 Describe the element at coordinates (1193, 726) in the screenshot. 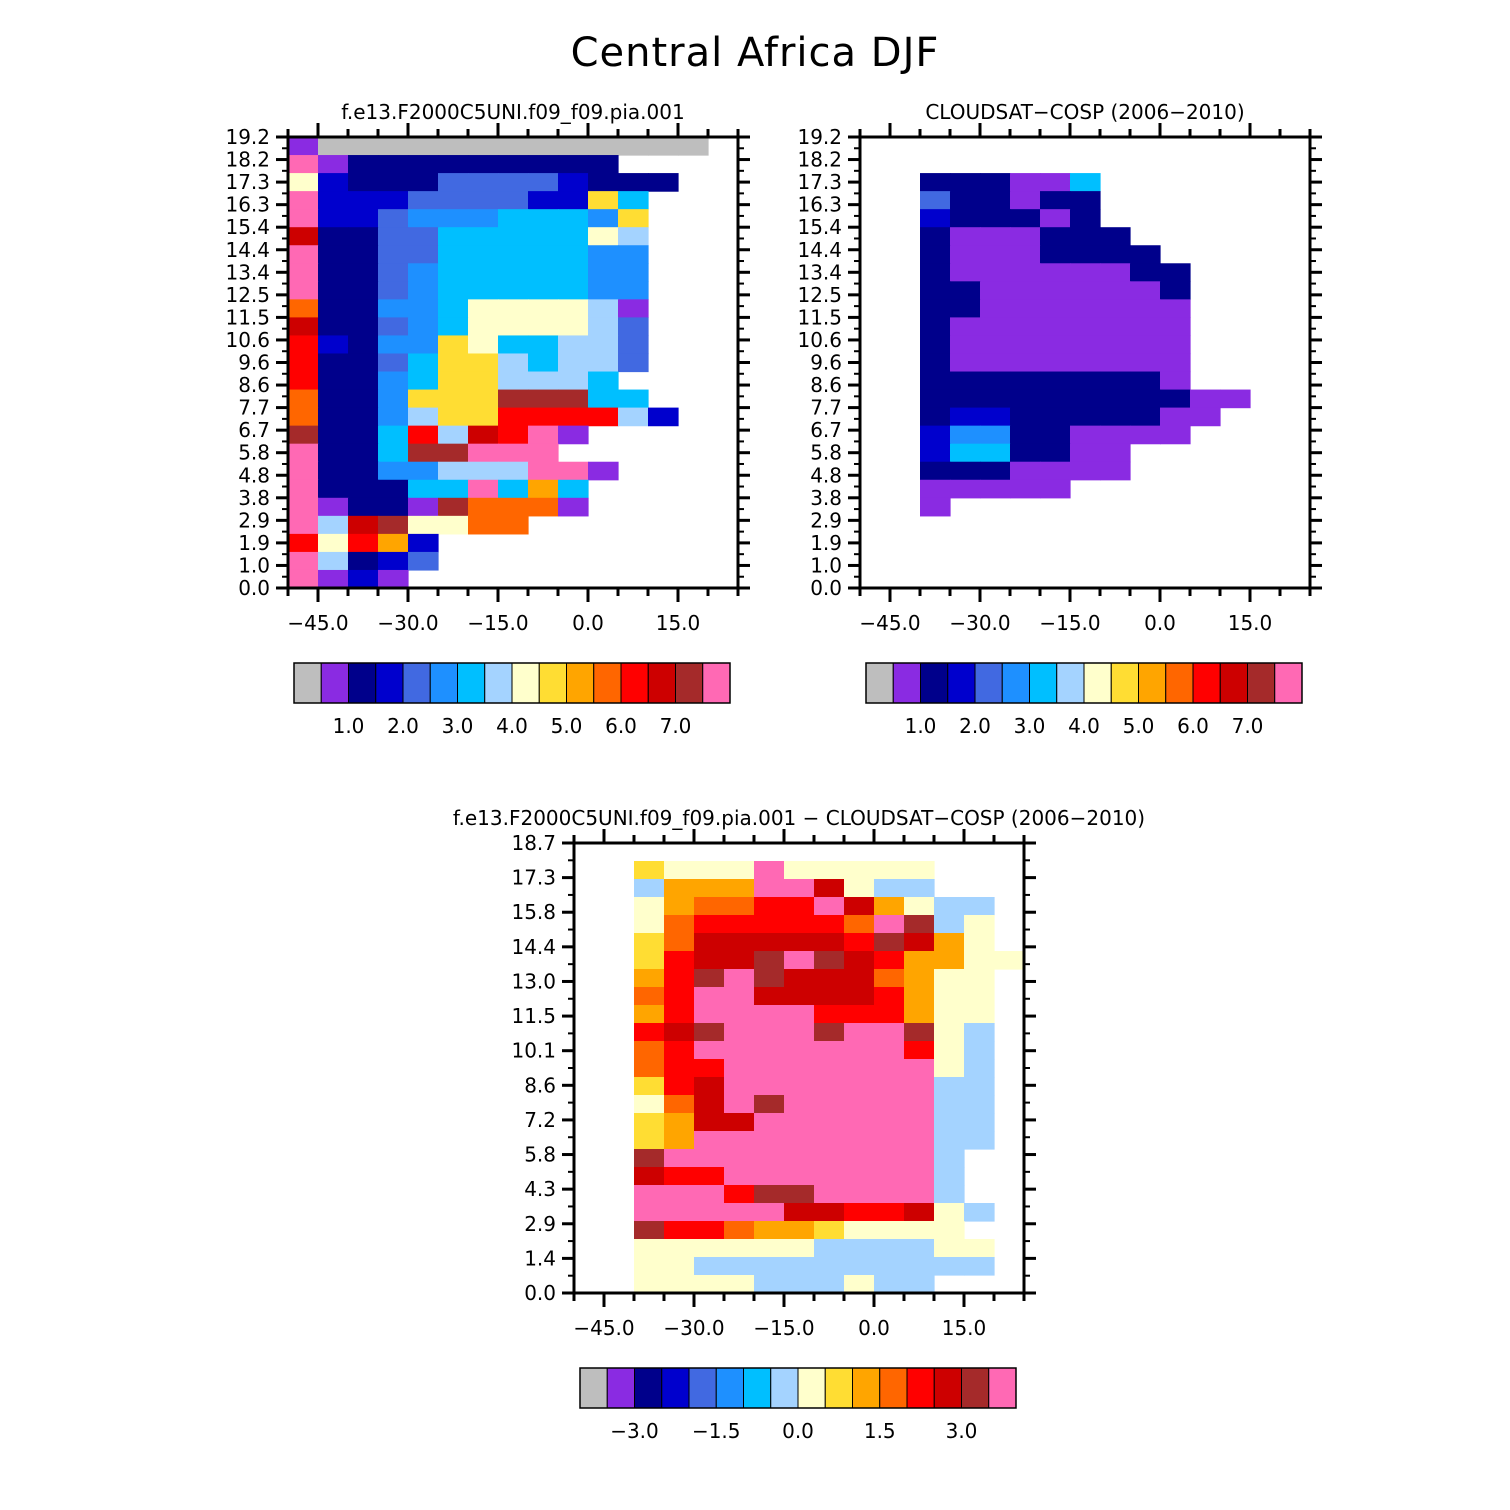

I see `colorbar-label: 6.0` at that location.